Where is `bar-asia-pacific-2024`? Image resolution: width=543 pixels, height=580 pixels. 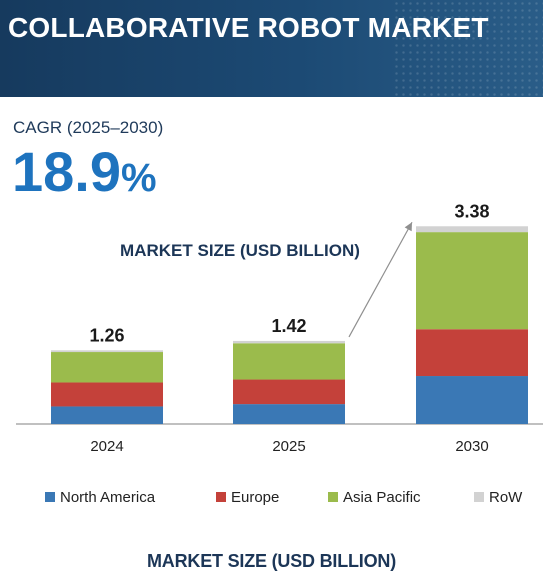 bar-asia-pacific-2024 is located at coordinates (107, 367).